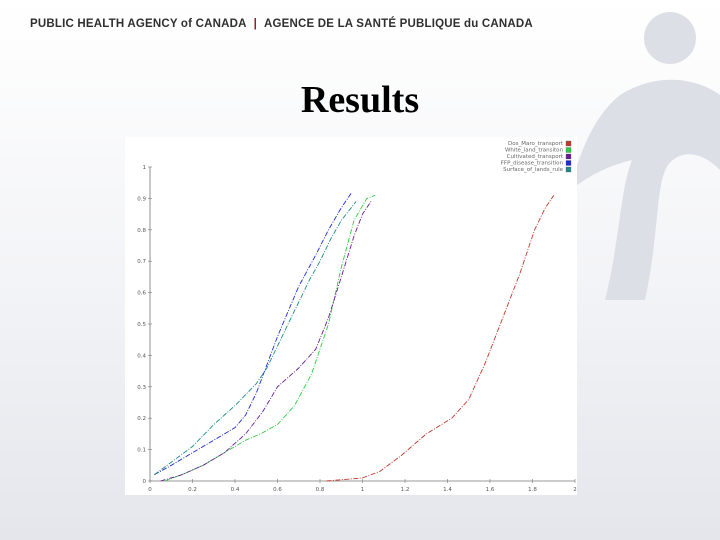 The width and height of the screenshot is (720, 540). What do you see at coordinates (532, 490) in the screenshot?
I see `x-tick-label: 1.8` at bounding box center [532, 490].